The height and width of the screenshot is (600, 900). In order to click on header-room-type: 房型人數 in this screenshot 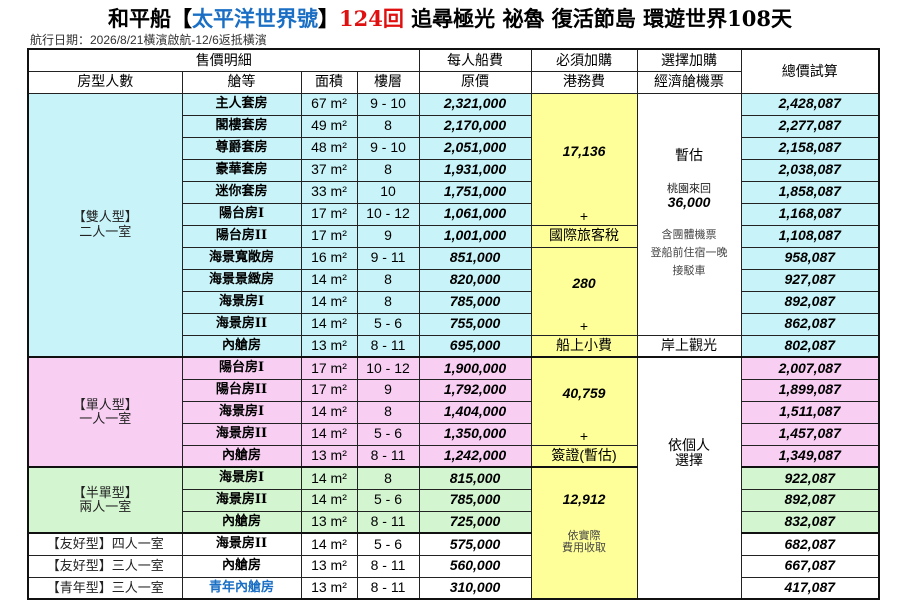, I will do `click(105, 82)`.